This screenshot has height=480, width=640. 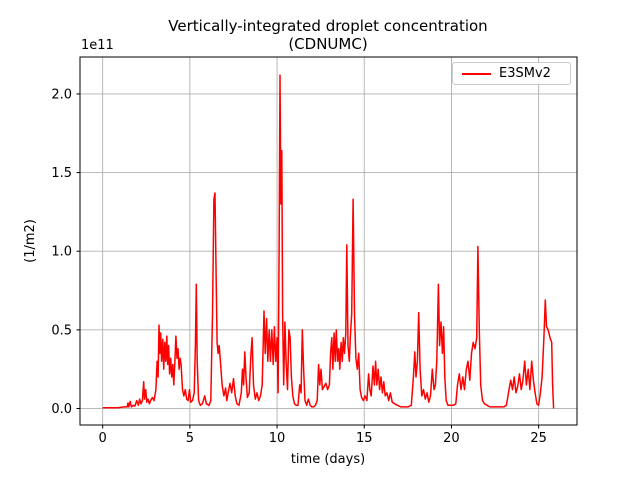 What do you see at coordinates (97, 45) in the screenshot?
I see `y-axis-offset-label: 1e11` at bounding box center [97, 45].